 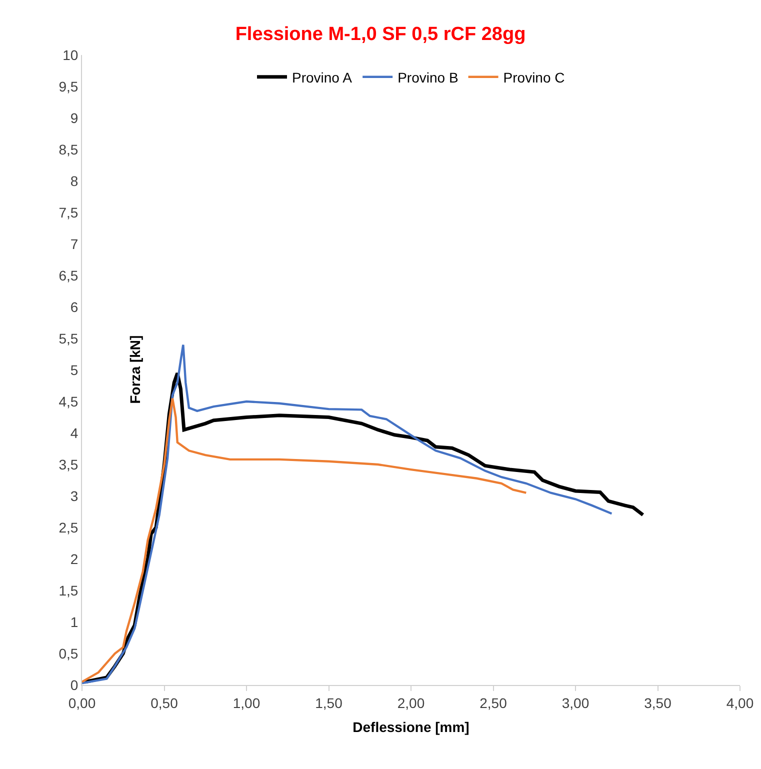 What do you see at coordinates (70, 54) in the screenshot?
I see `y-tick-label: 10` at bounding box center [70, 54].